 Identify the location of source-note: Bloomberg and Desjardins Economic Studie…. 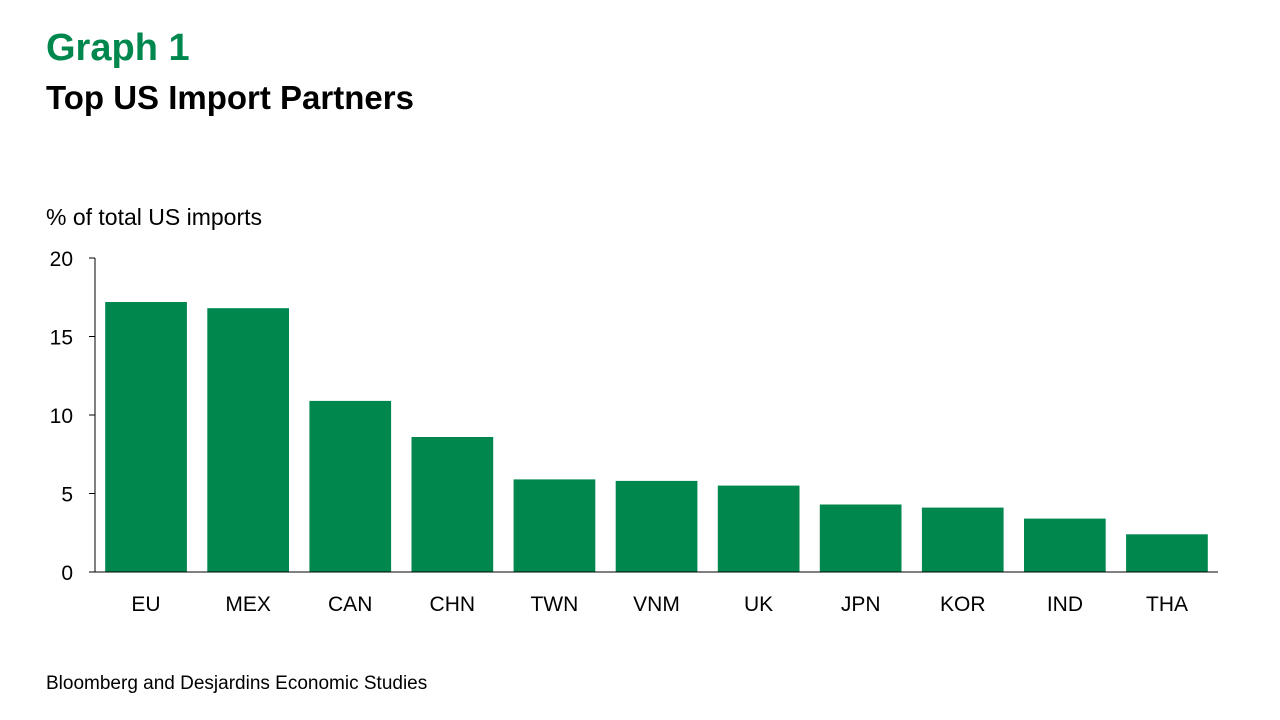
(237, 683).